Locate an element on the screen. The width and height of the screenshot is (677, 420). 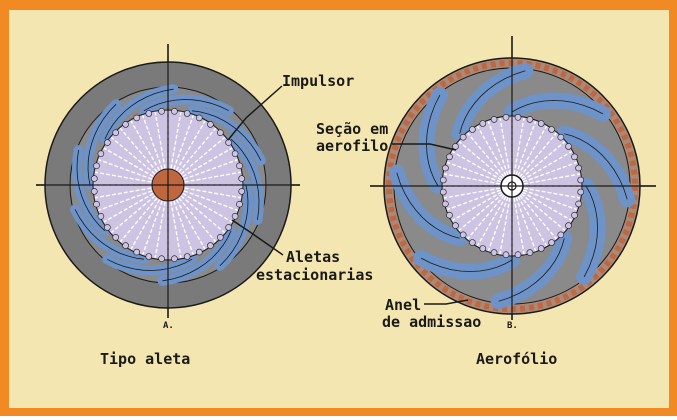
impeller-label: Impulsor is located at coordinates (318, 81).